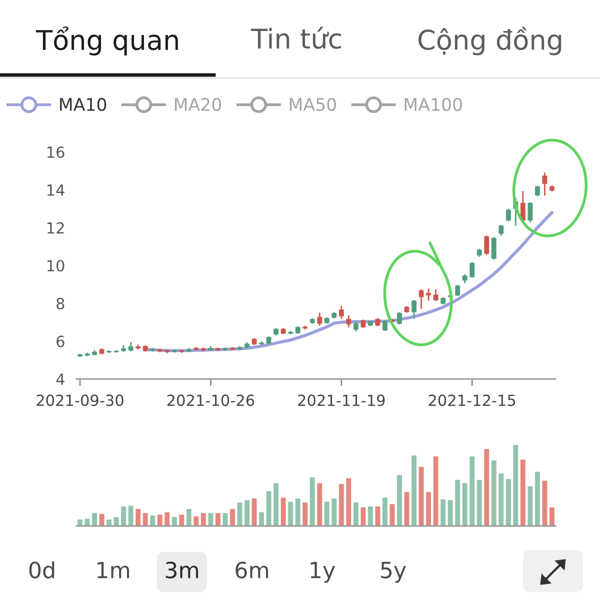 The image size is (600, 600). I want to click on x-tick-label: 2021-10-26, so click(210, 400).